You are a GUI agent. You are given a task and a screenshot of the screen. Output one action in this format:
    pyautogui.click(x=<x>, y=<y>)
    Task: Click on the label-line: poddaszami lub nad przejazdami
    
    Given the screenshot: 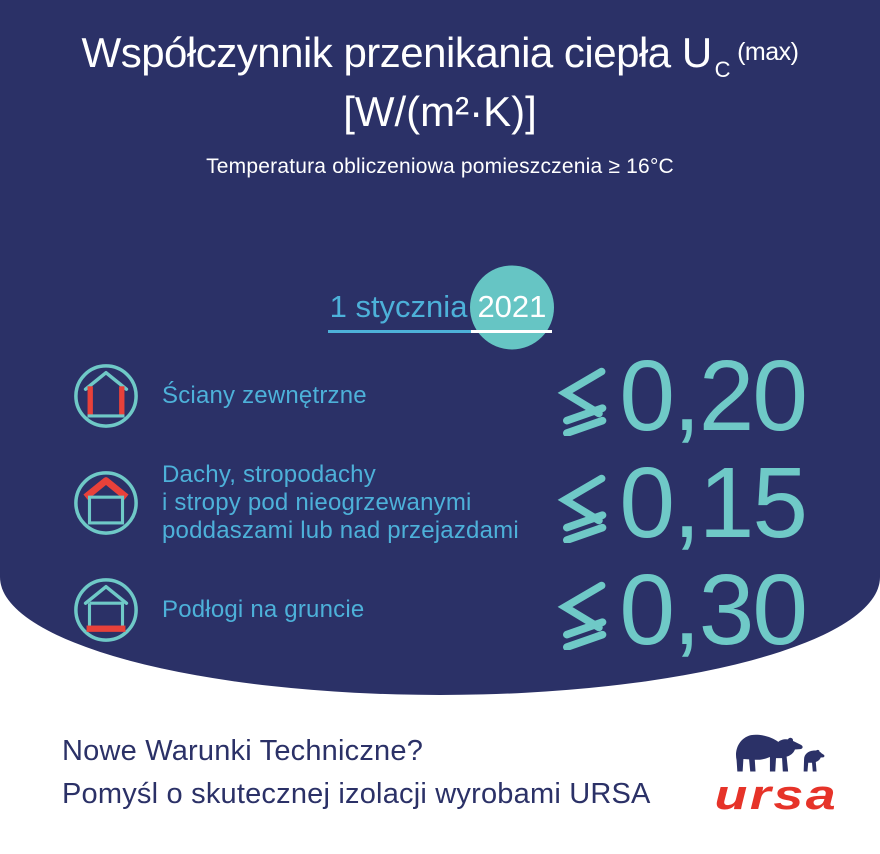 What is the action you would take?
    pyautogui.click(x=340, y=531)
    